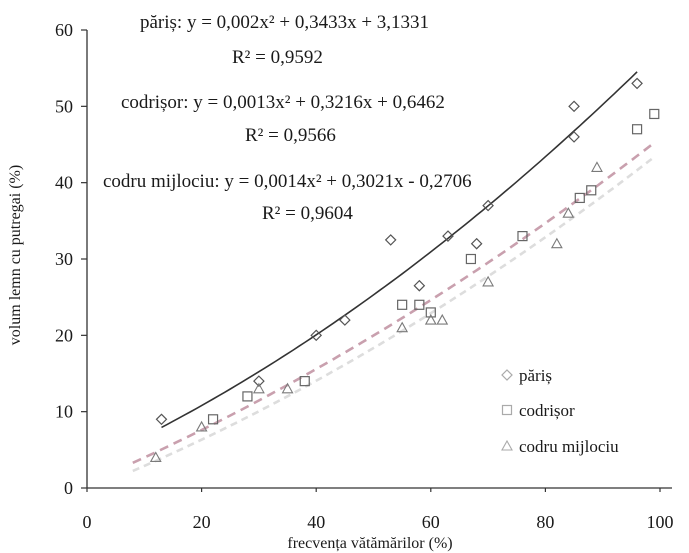 Image resolution: width=689 pixels, height=553 pixels. I want to click on x-ticks: 0 20 40 60 80 100, so click(378, 510).